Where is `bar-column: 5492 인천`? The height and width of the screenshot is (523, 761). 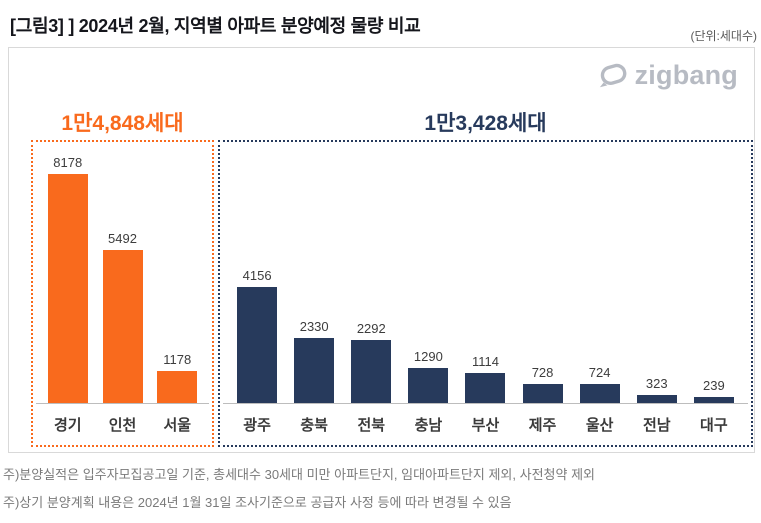
bar-column: 5492 인천 is located at coordinates (122, 288).